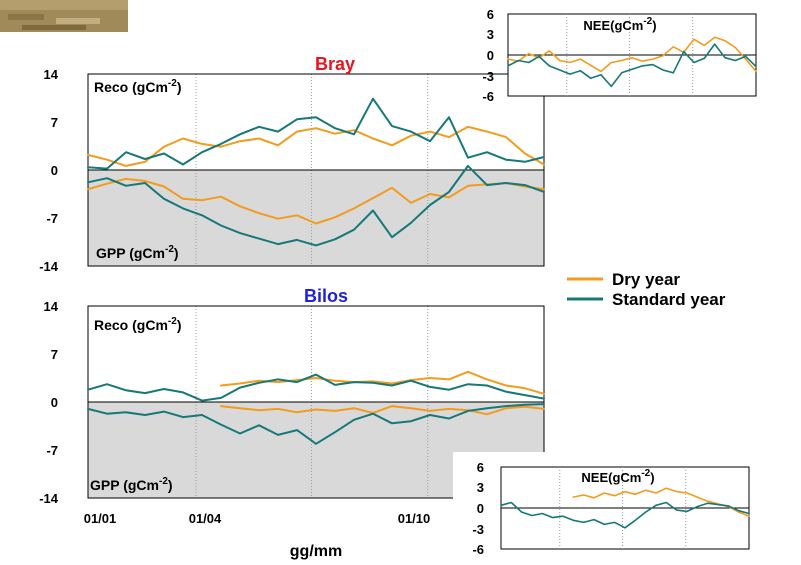  What do you see at coordinates (490, 55) in the screenshot?
I see `nee-bray-ytick-0: 0` at bounding box center [490, 55].